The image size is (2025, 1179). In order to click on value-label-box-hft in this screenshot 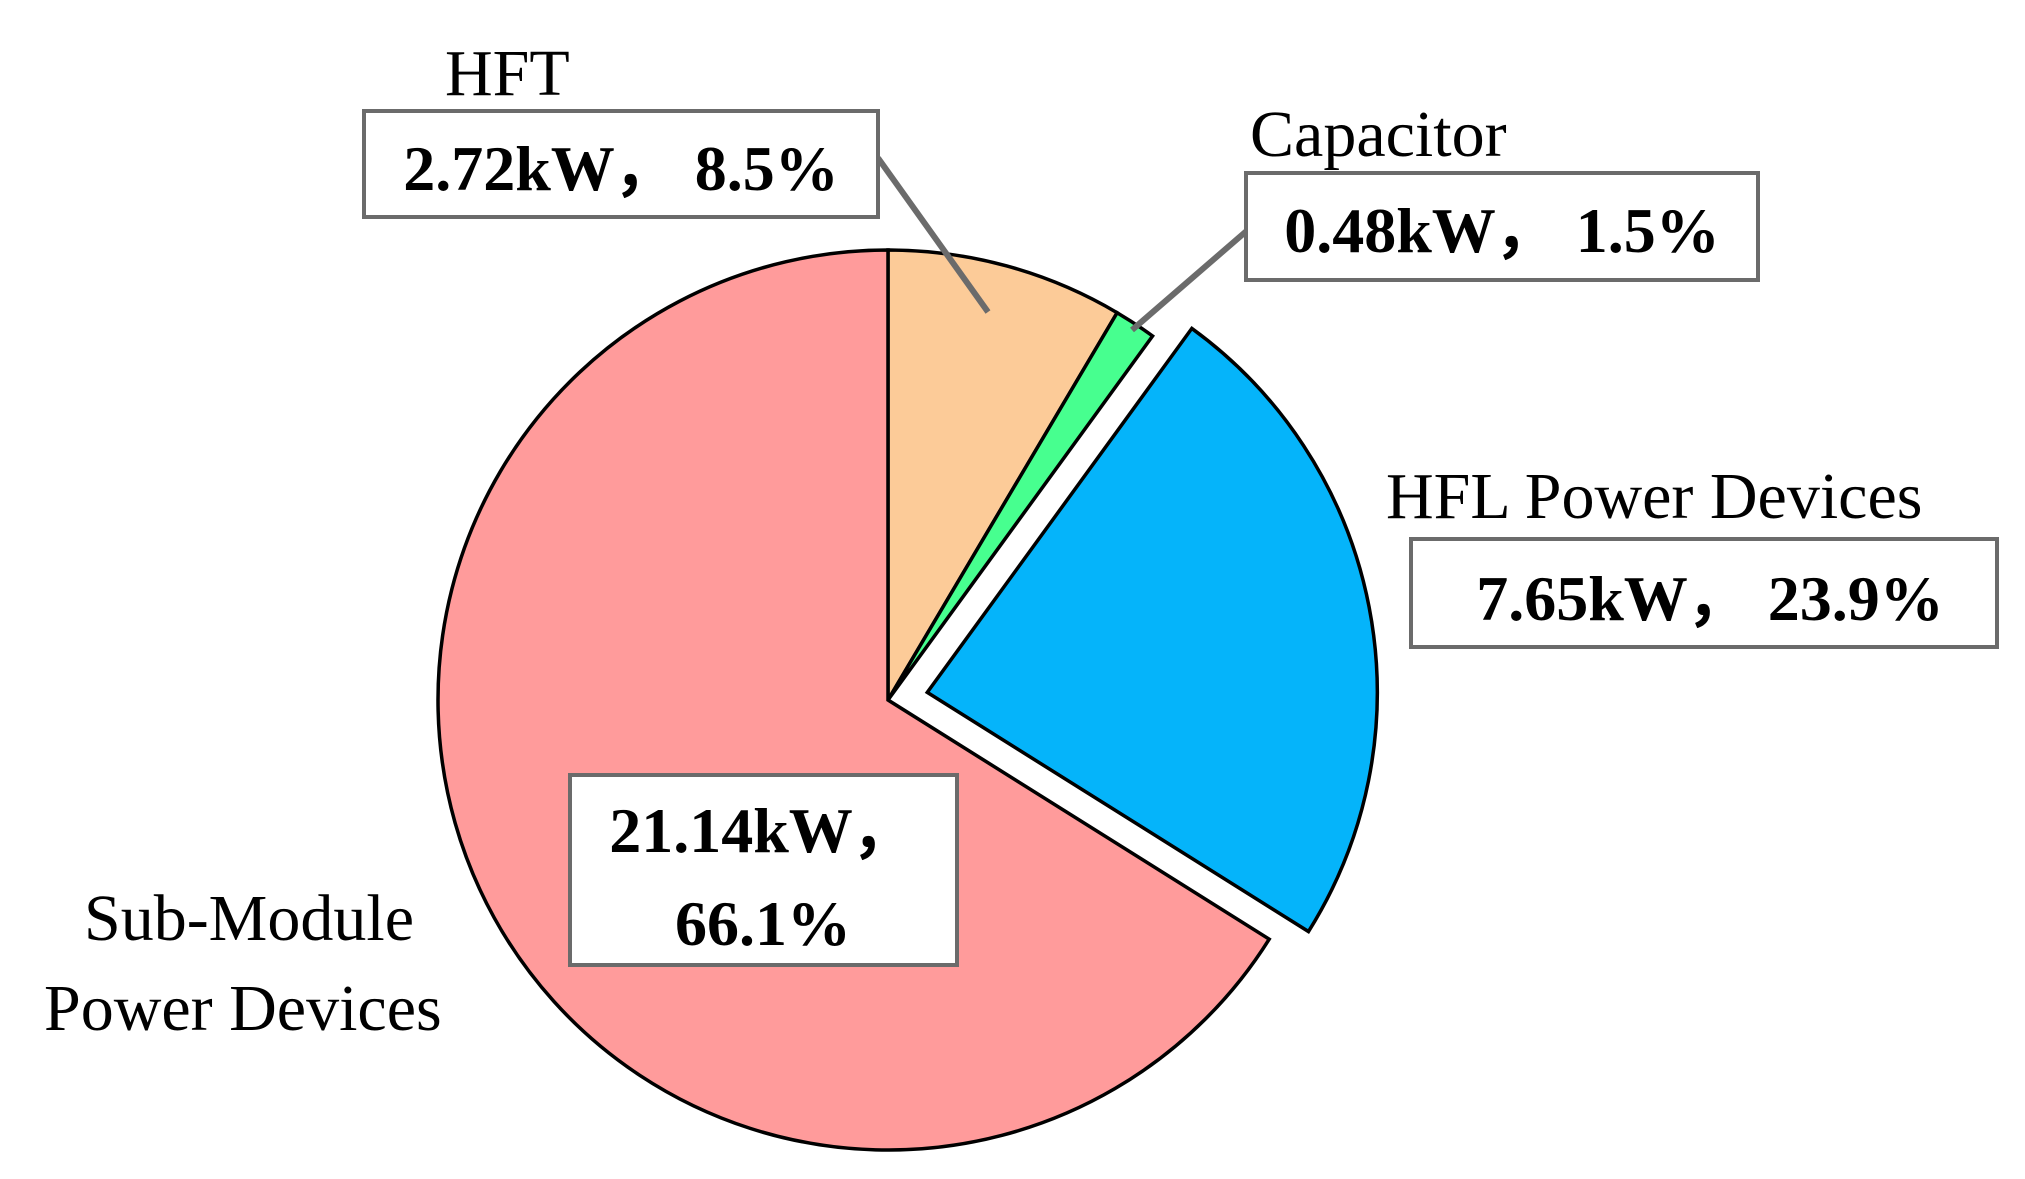, I will do `click(621, 164)`.